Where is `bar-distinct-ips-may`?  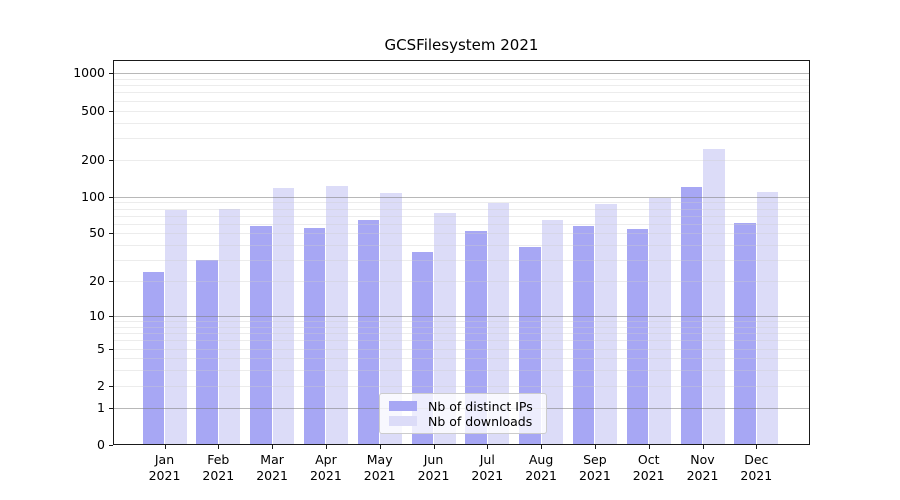
bar-distinct-ips-may is located at coordinates (368, 332).